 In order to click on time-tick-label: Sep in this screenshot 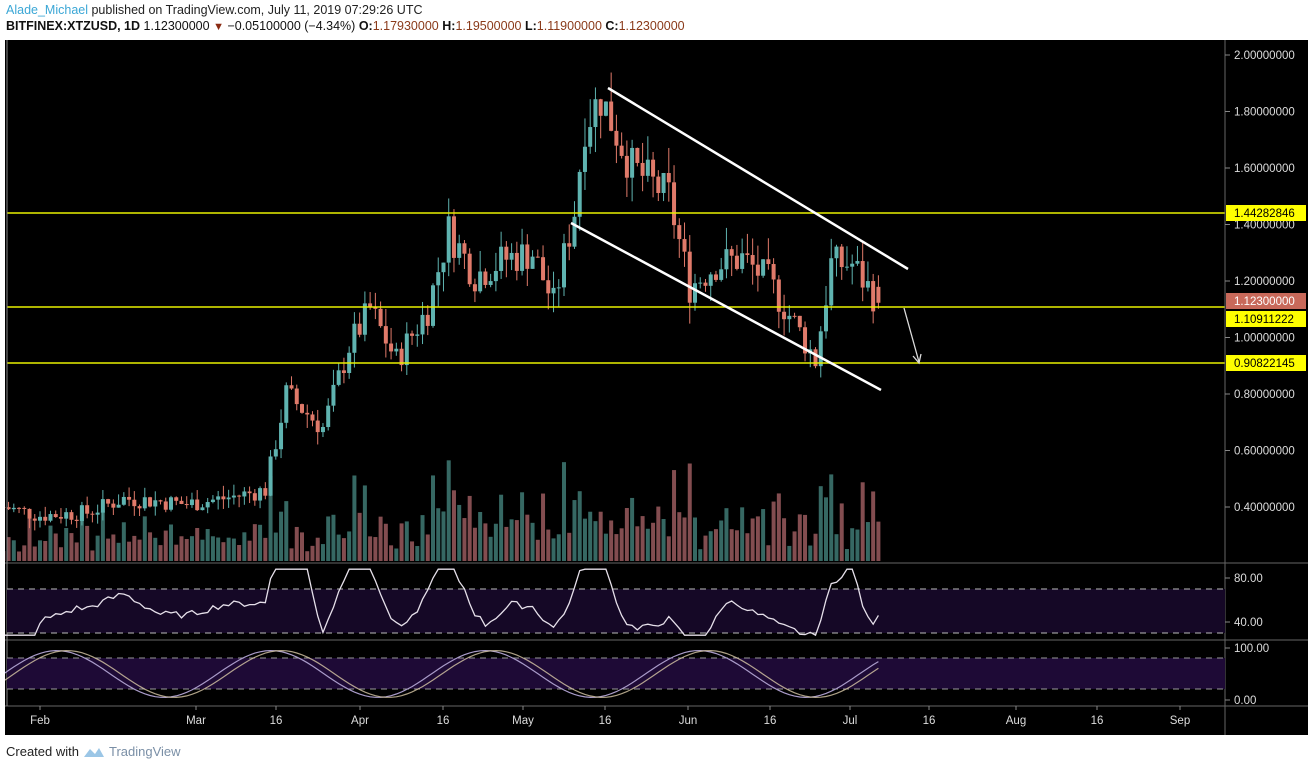, I will do `click(1180, 721)`.